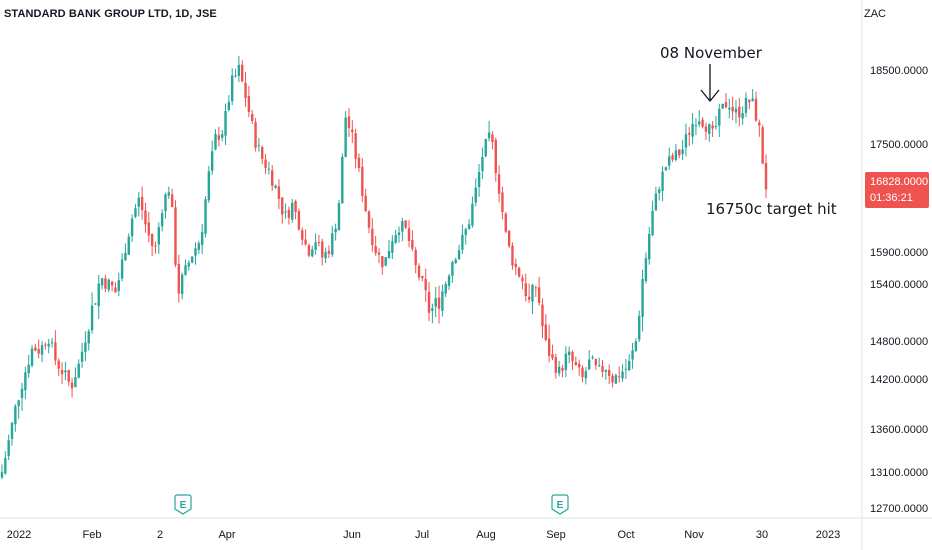  Describe the element at coordinates (183, 504) in the screenshot. I see `earnings-marker-1: E` at that location.